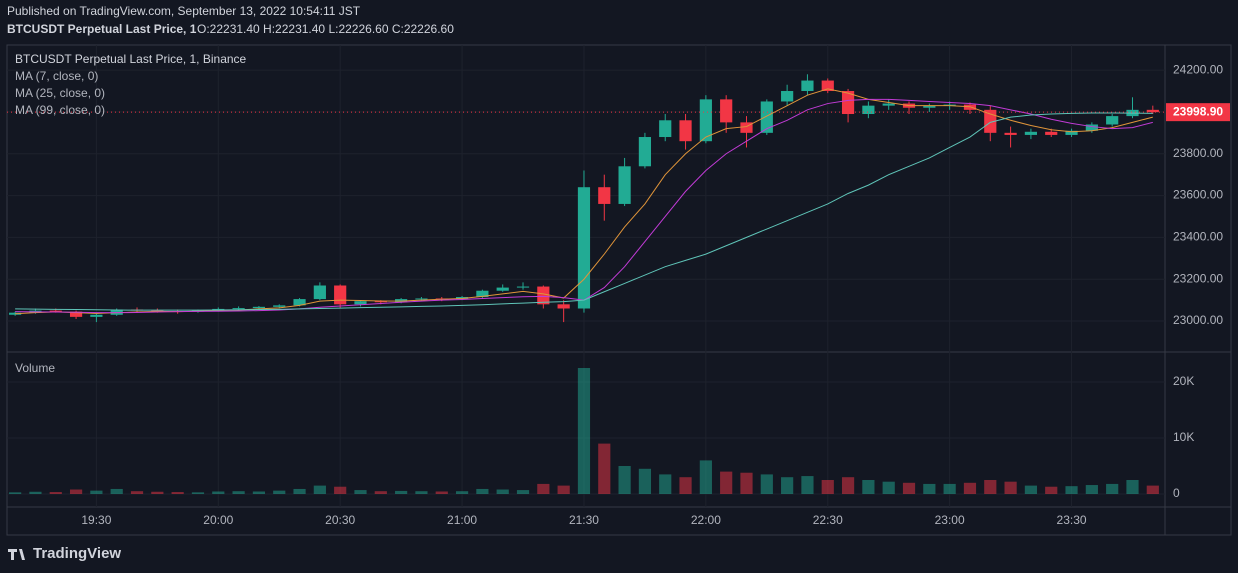 The width and height of the screenshot is (1238, 573). I want to click on x-tick-label: 23:30, so click(1072, 520).